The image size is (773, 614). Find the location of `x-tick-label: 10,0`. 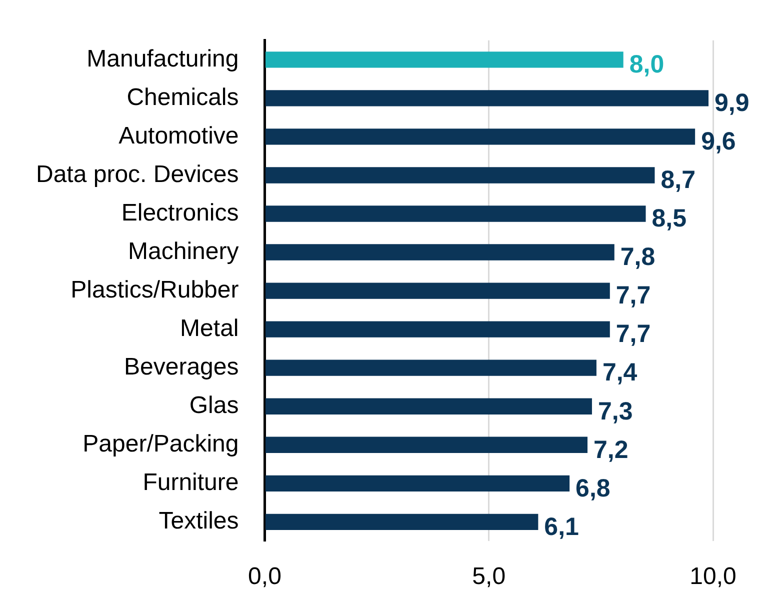

x-tick-label: 10,0 is located at coordinates (713, 576).